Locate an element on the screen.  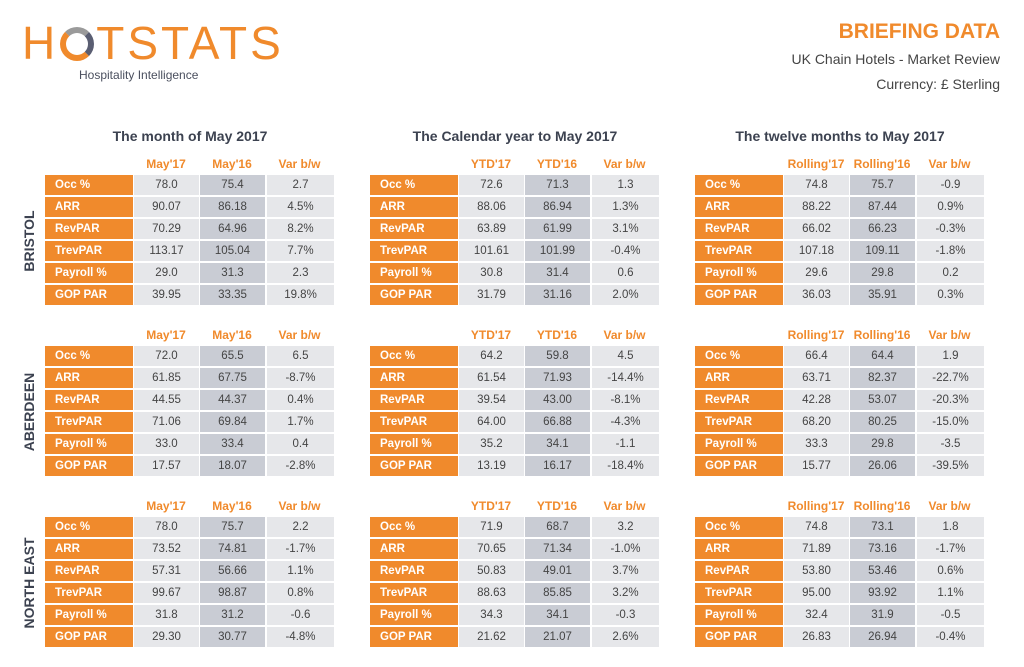
table-row: Payroll % 31.8 31.2 -0.6 is located at coordinates (190, 615).